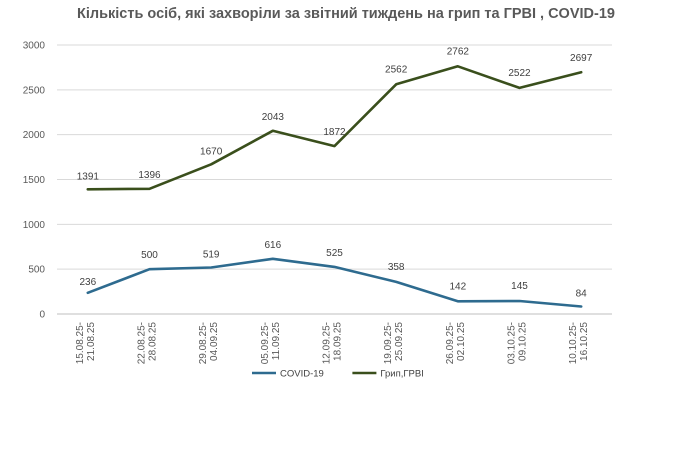 This screenshot has height=460, width=692. I want to click on x-tick-label: 16.10.25, so click(584, 341).